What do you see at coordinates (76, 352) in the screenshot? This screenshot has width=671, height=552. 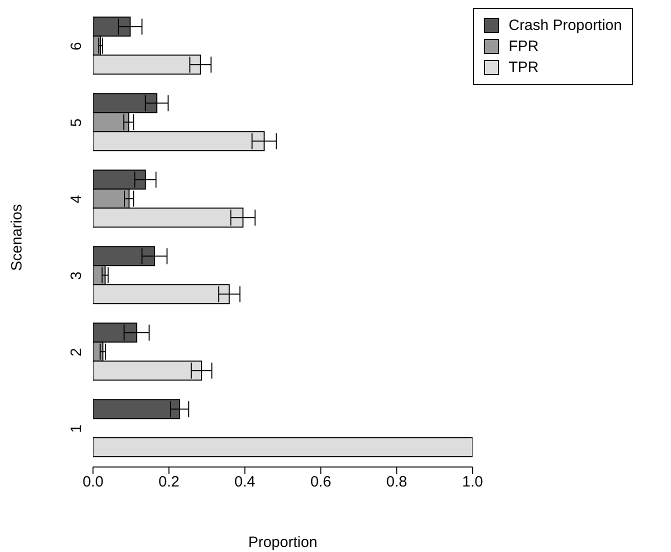 I see `y-tick-label: 2` at bounding box center [76, 352].